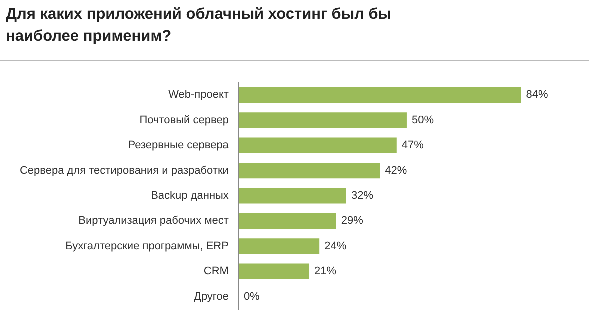 This screenshot has height=328, width=589. What do you see at coordinates (153, 221) in the screenshot?
I see `y-tick-label: Виртуализация рабочих мест` at bounding box center [153, 221].